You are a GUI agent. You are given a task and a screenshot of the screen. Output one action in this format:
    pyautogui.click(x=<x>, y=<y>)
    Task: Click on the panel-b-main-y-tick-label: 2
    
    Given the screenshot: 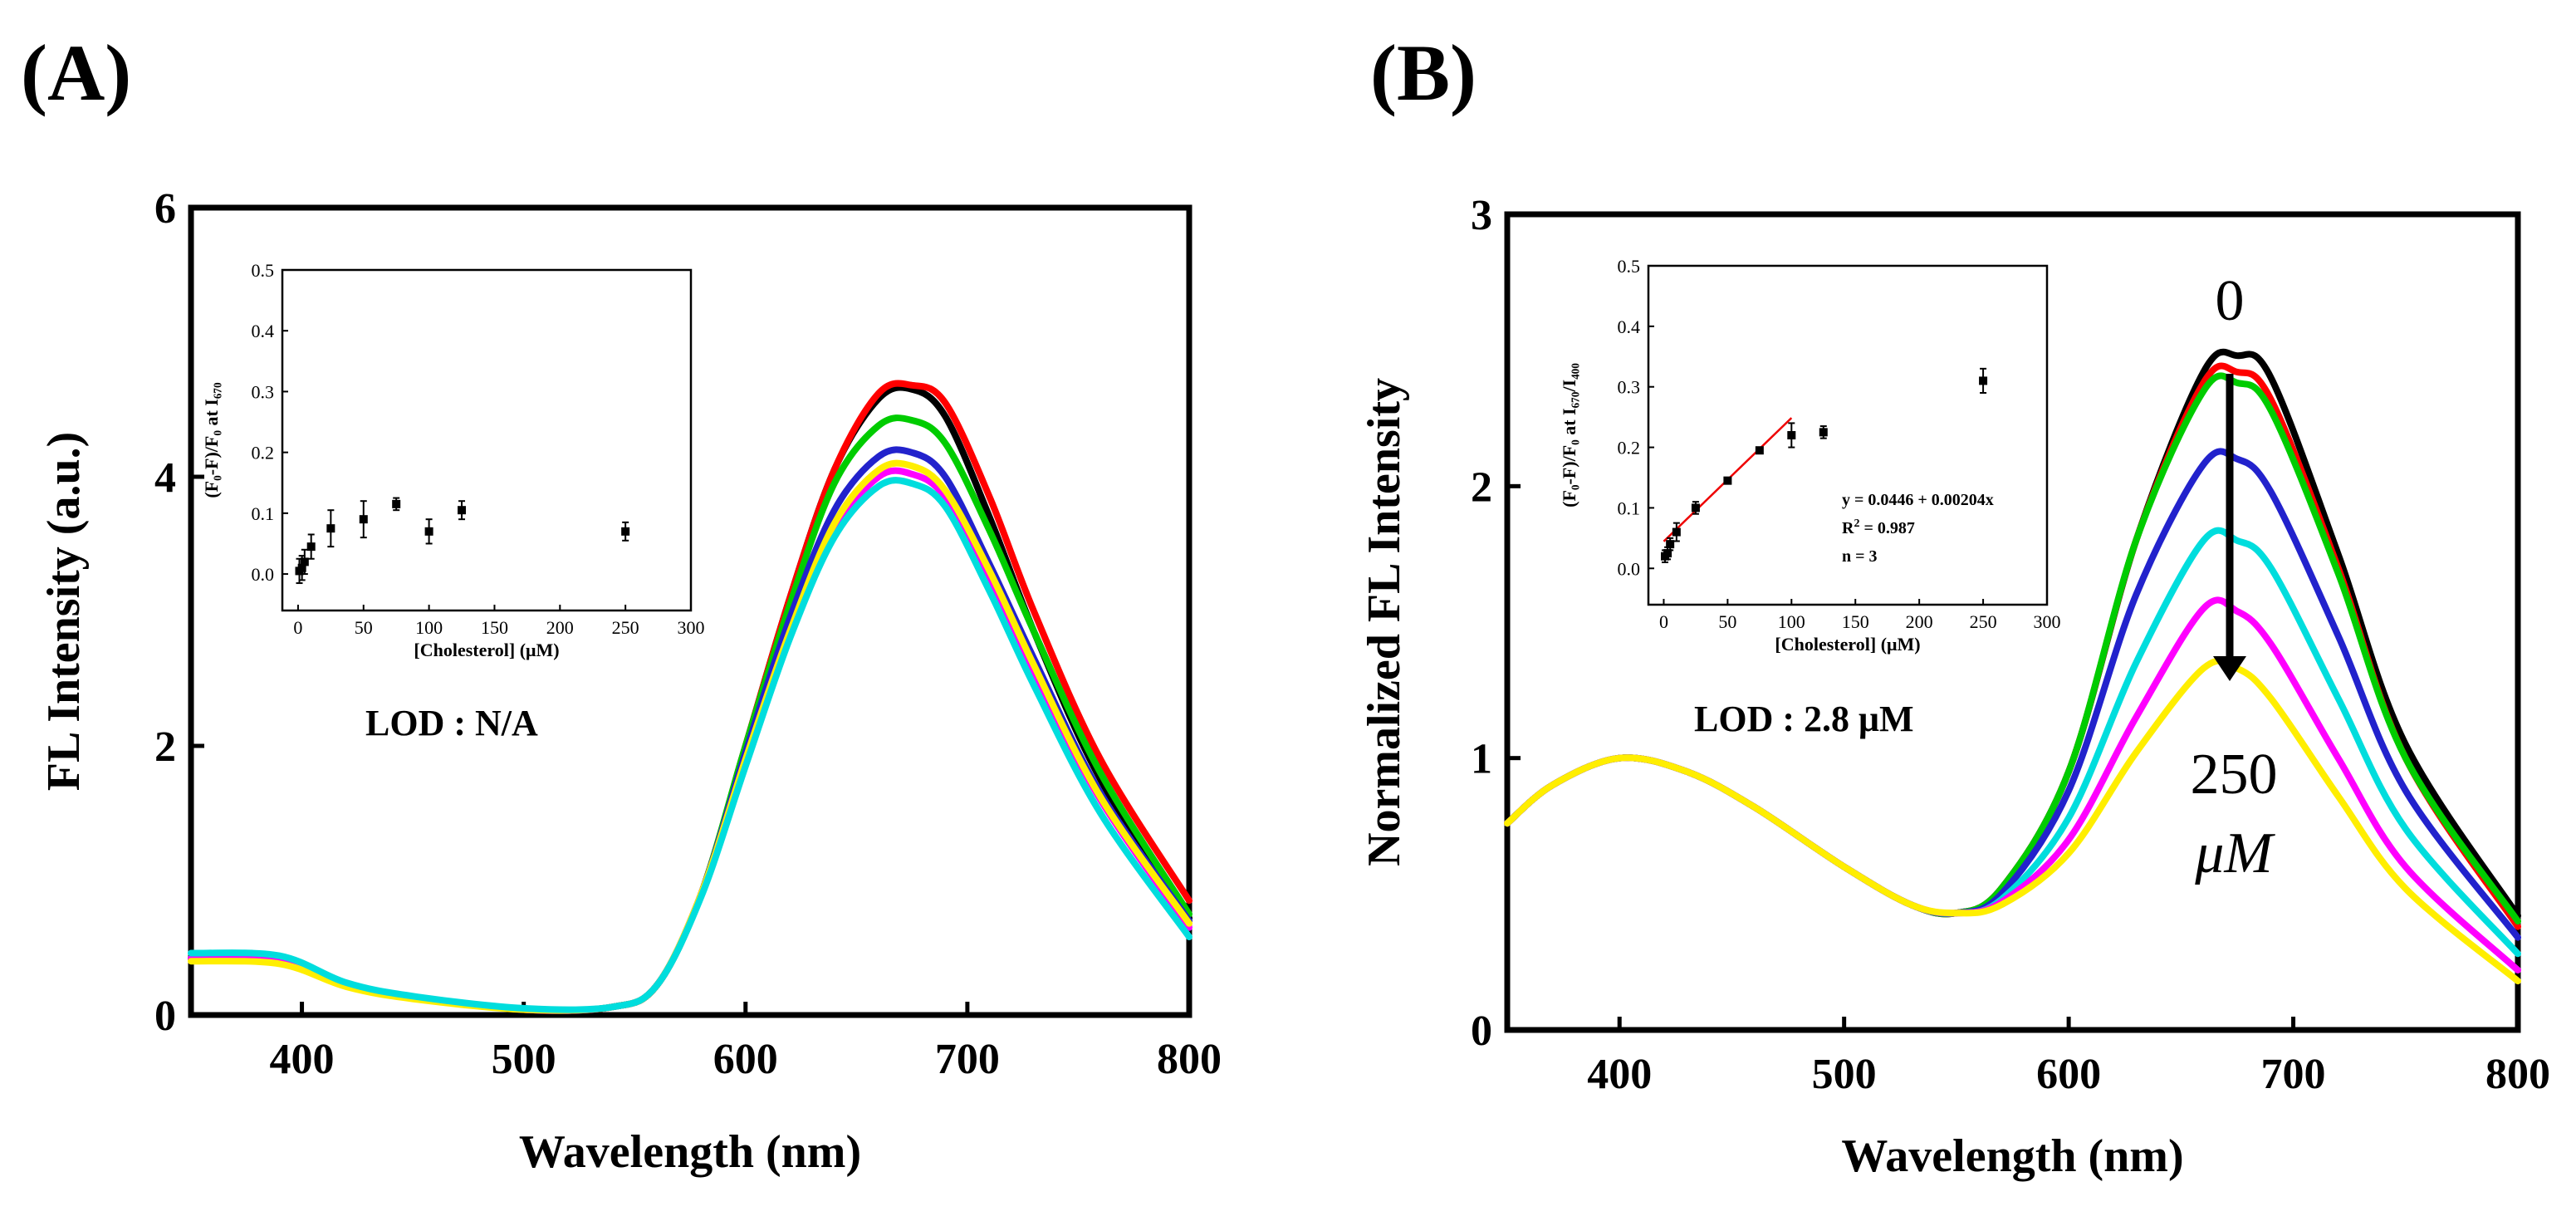 What is the action you would take?
    pyautogui.click(x=1481, y=487)
    